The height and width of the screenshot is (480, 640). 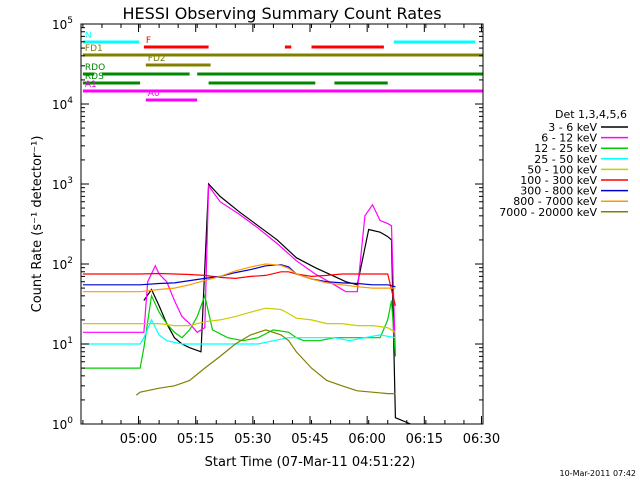 What do you see at coordinates (310, 462) in the screenshot?
I see `x-axis-label: Start Time (07-Mar-11 04:51:22)` at bounding box center [310, 462].